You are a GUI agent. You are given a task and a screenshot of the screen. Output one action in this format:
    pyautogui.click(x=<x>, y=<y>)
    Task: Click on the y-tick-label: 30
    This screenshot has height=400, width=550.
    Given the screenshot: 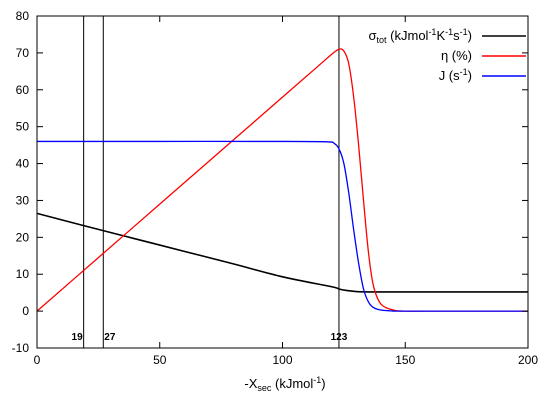 What is the action you would take?
    pyautogui.click(x=23, y=200)
    